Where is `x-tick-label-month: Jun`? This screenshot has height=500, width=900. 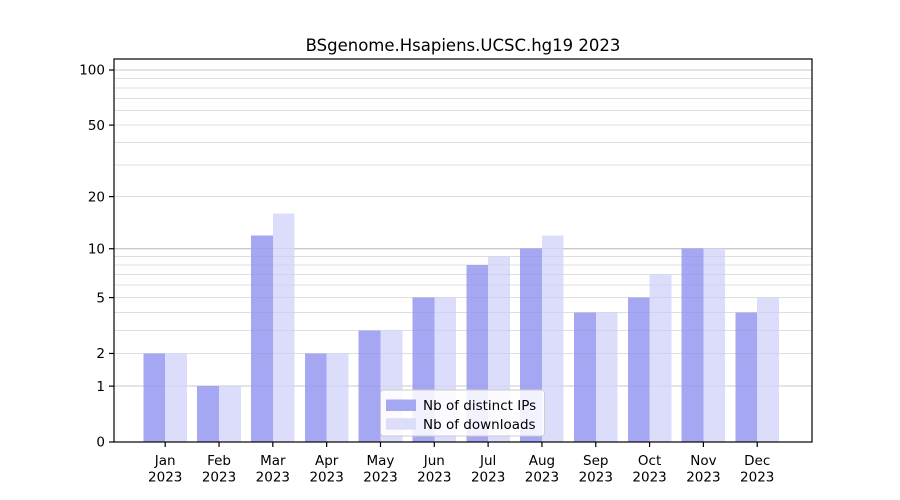
x-tick-label-month: Jun is located at coordinates (434, 461).